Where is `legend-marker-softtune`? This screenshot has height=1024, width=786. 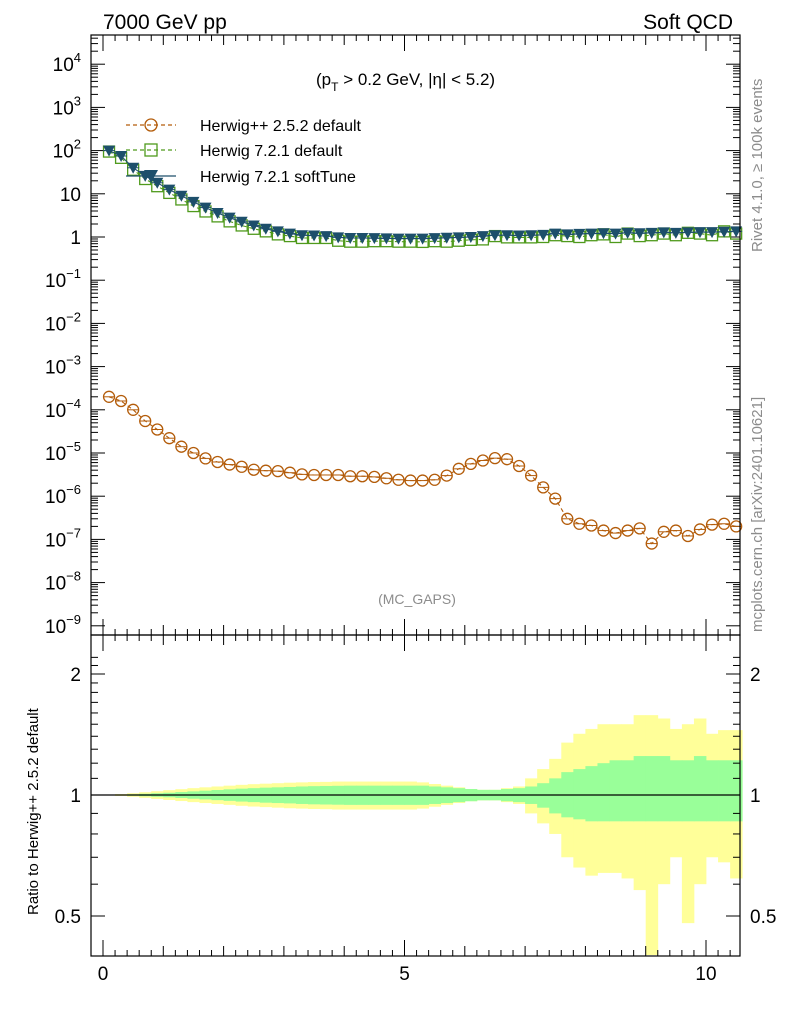 legend-marker-softtune is located at coordinates (151, 176).